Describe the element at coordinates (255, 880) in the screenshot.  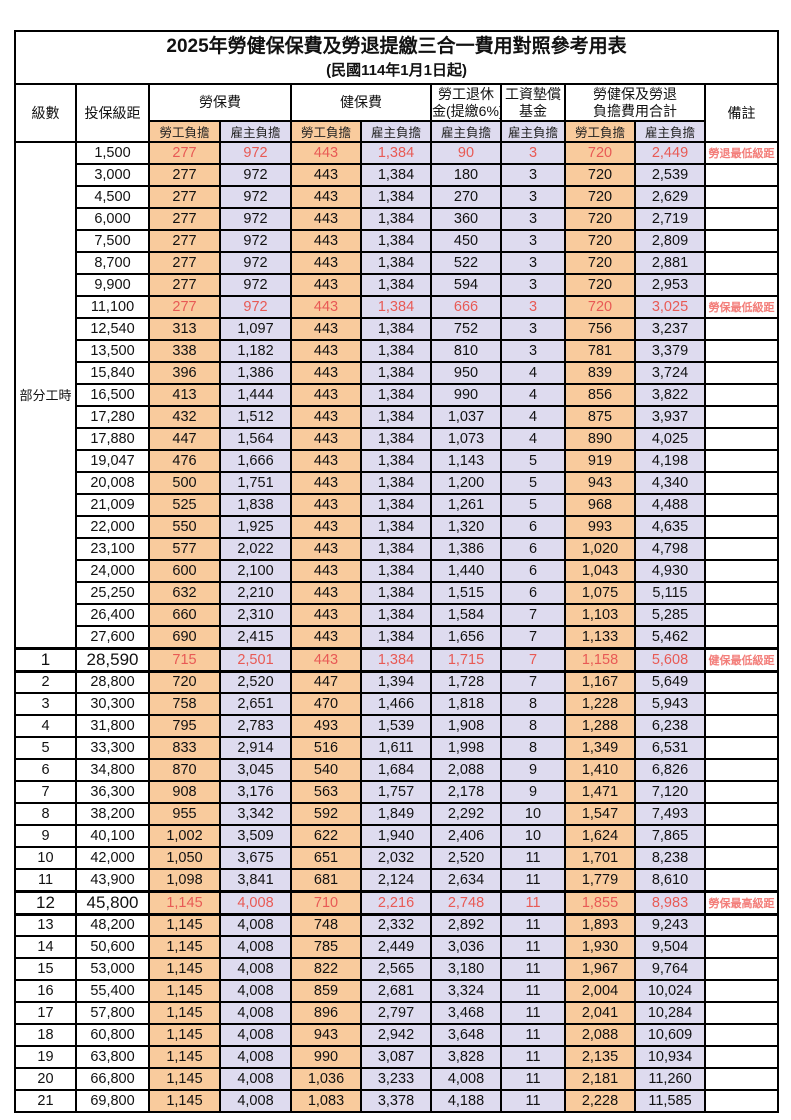
I see `cell-value: 3,841` at that location.